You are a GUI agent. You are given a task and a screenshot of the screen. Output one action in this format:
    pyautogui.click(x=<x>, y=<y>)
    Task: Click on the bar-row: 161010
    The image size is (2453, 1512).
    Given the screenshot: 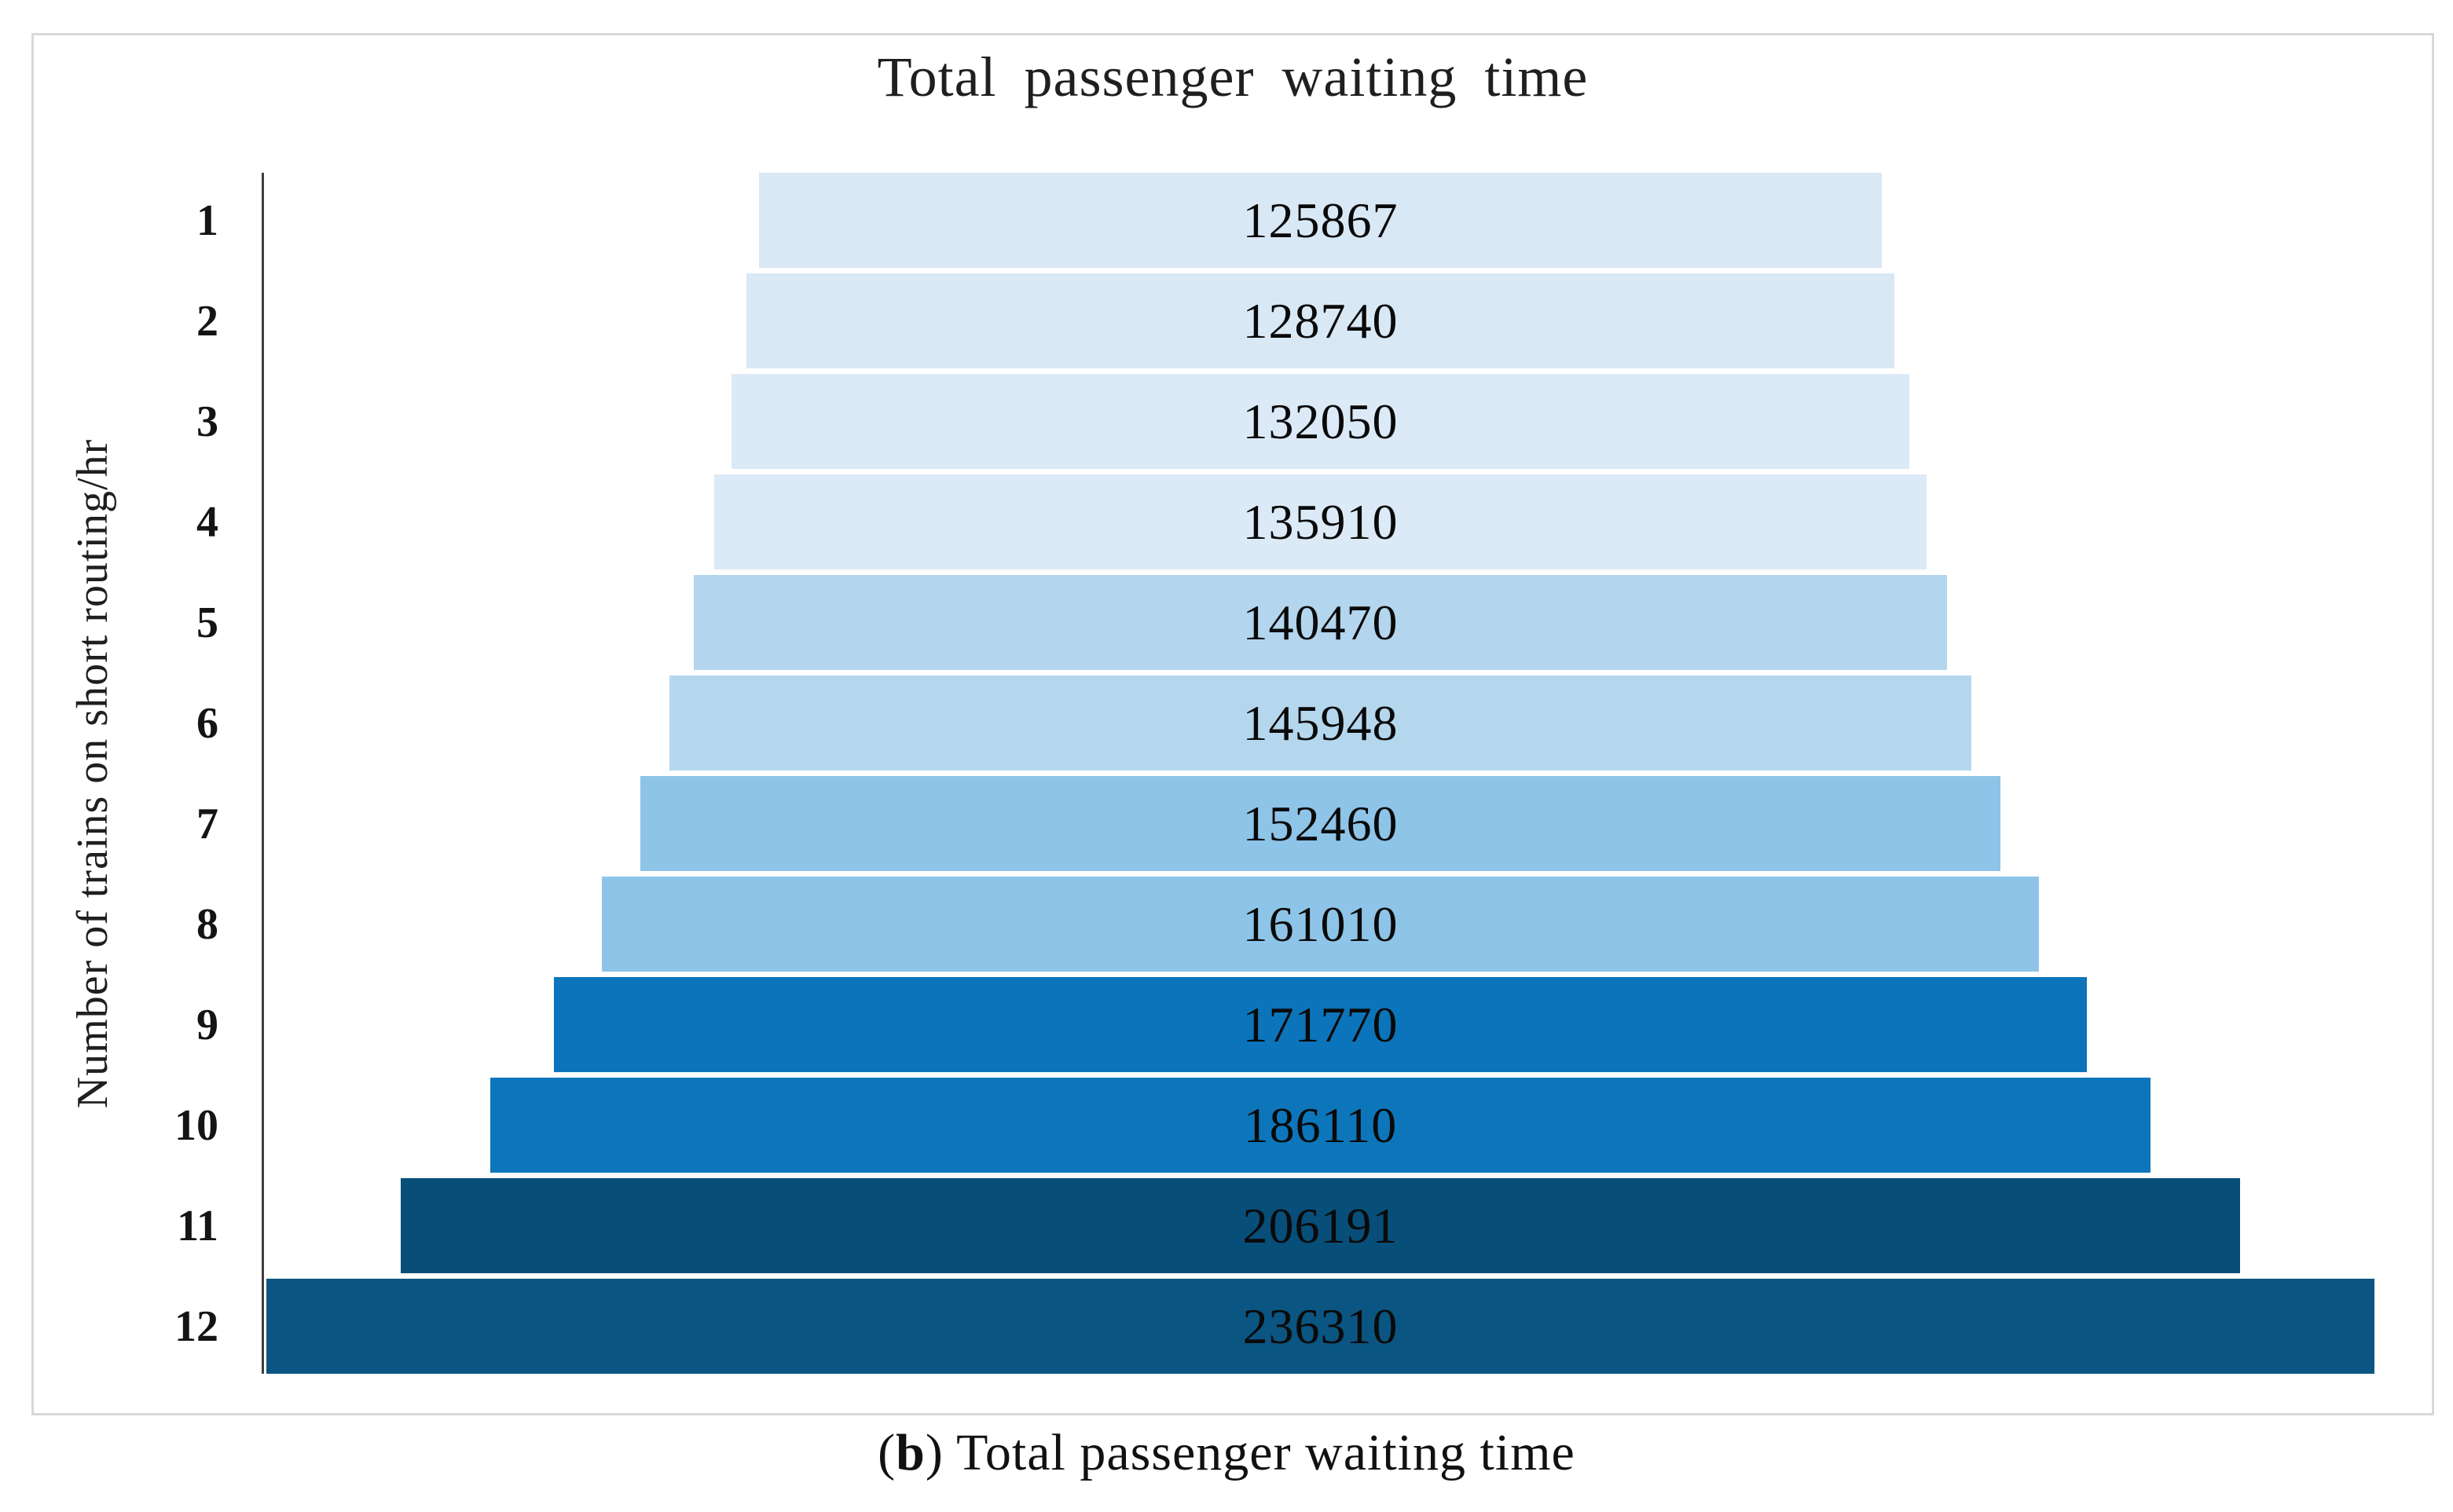 What is the action you would take?
    pyautogui.click(x=1320, y=924)
    